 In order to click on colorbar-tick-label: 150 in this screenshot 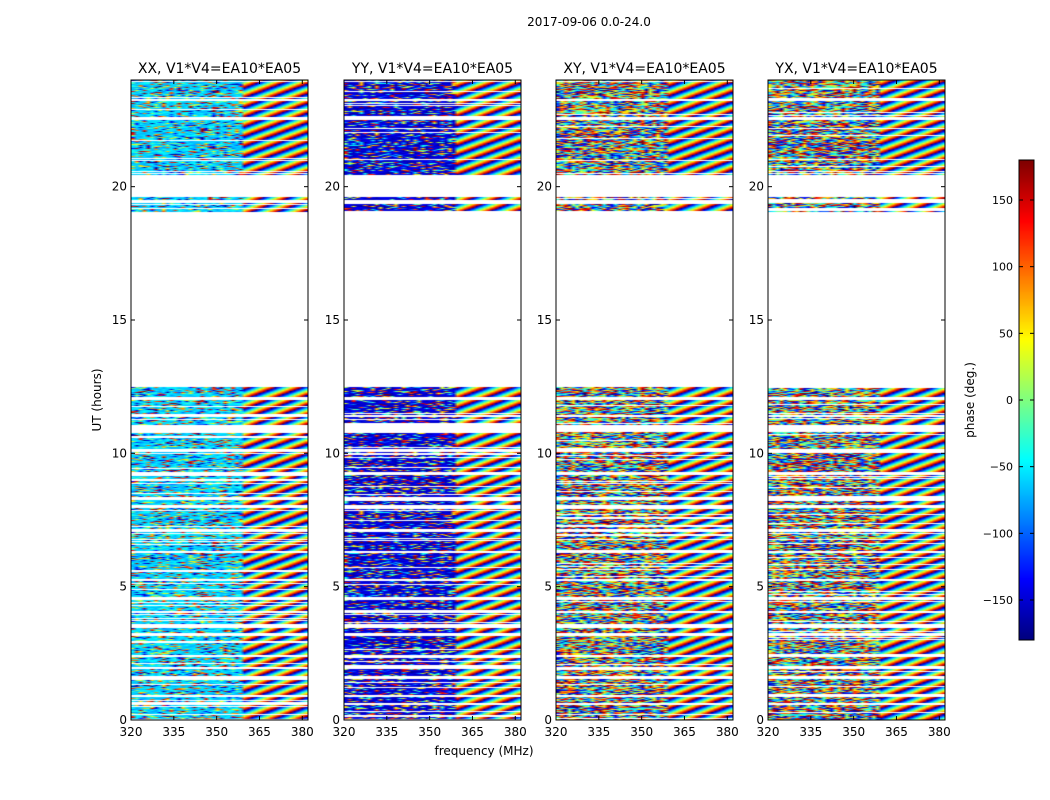, I will do `click(1002, 200)`.